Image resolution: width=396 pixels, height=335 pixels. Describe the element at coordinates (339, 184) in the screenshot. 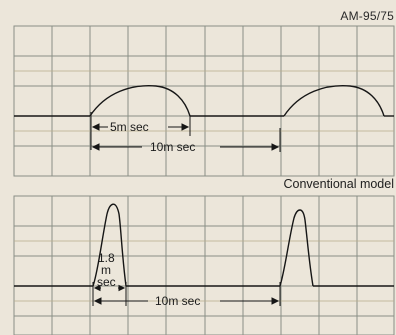

I see `conventional-model-label: Conventional model` at that location.